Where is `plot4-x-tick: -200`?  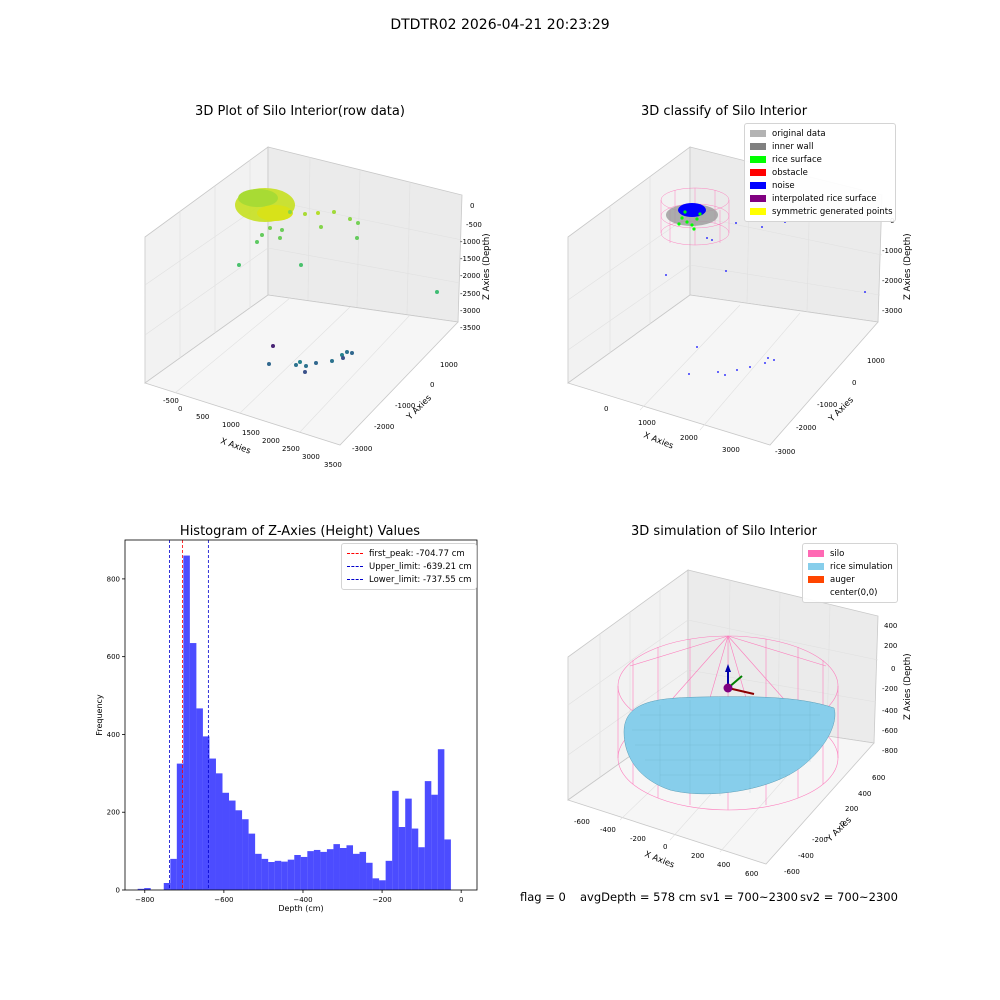
plot4-x-tick: -200 is located at coordinates (638, 839).